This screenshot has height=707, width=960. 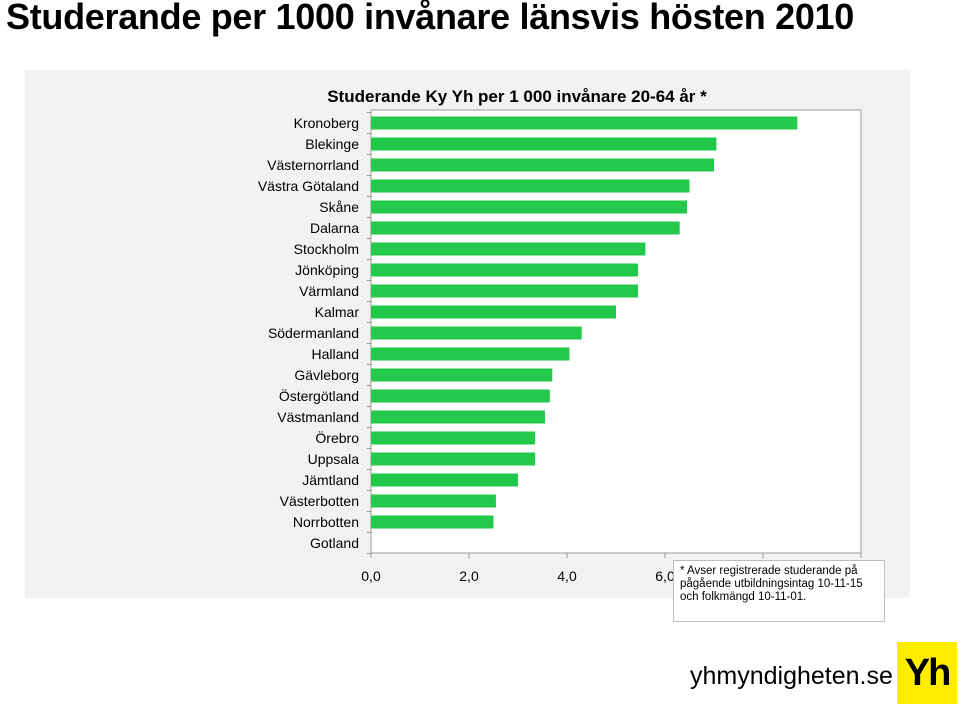 What do you see at coordinates (665, 576) in the screenshot?
I see `x-tick-label: 6,0` at bounding box center [665, 576].